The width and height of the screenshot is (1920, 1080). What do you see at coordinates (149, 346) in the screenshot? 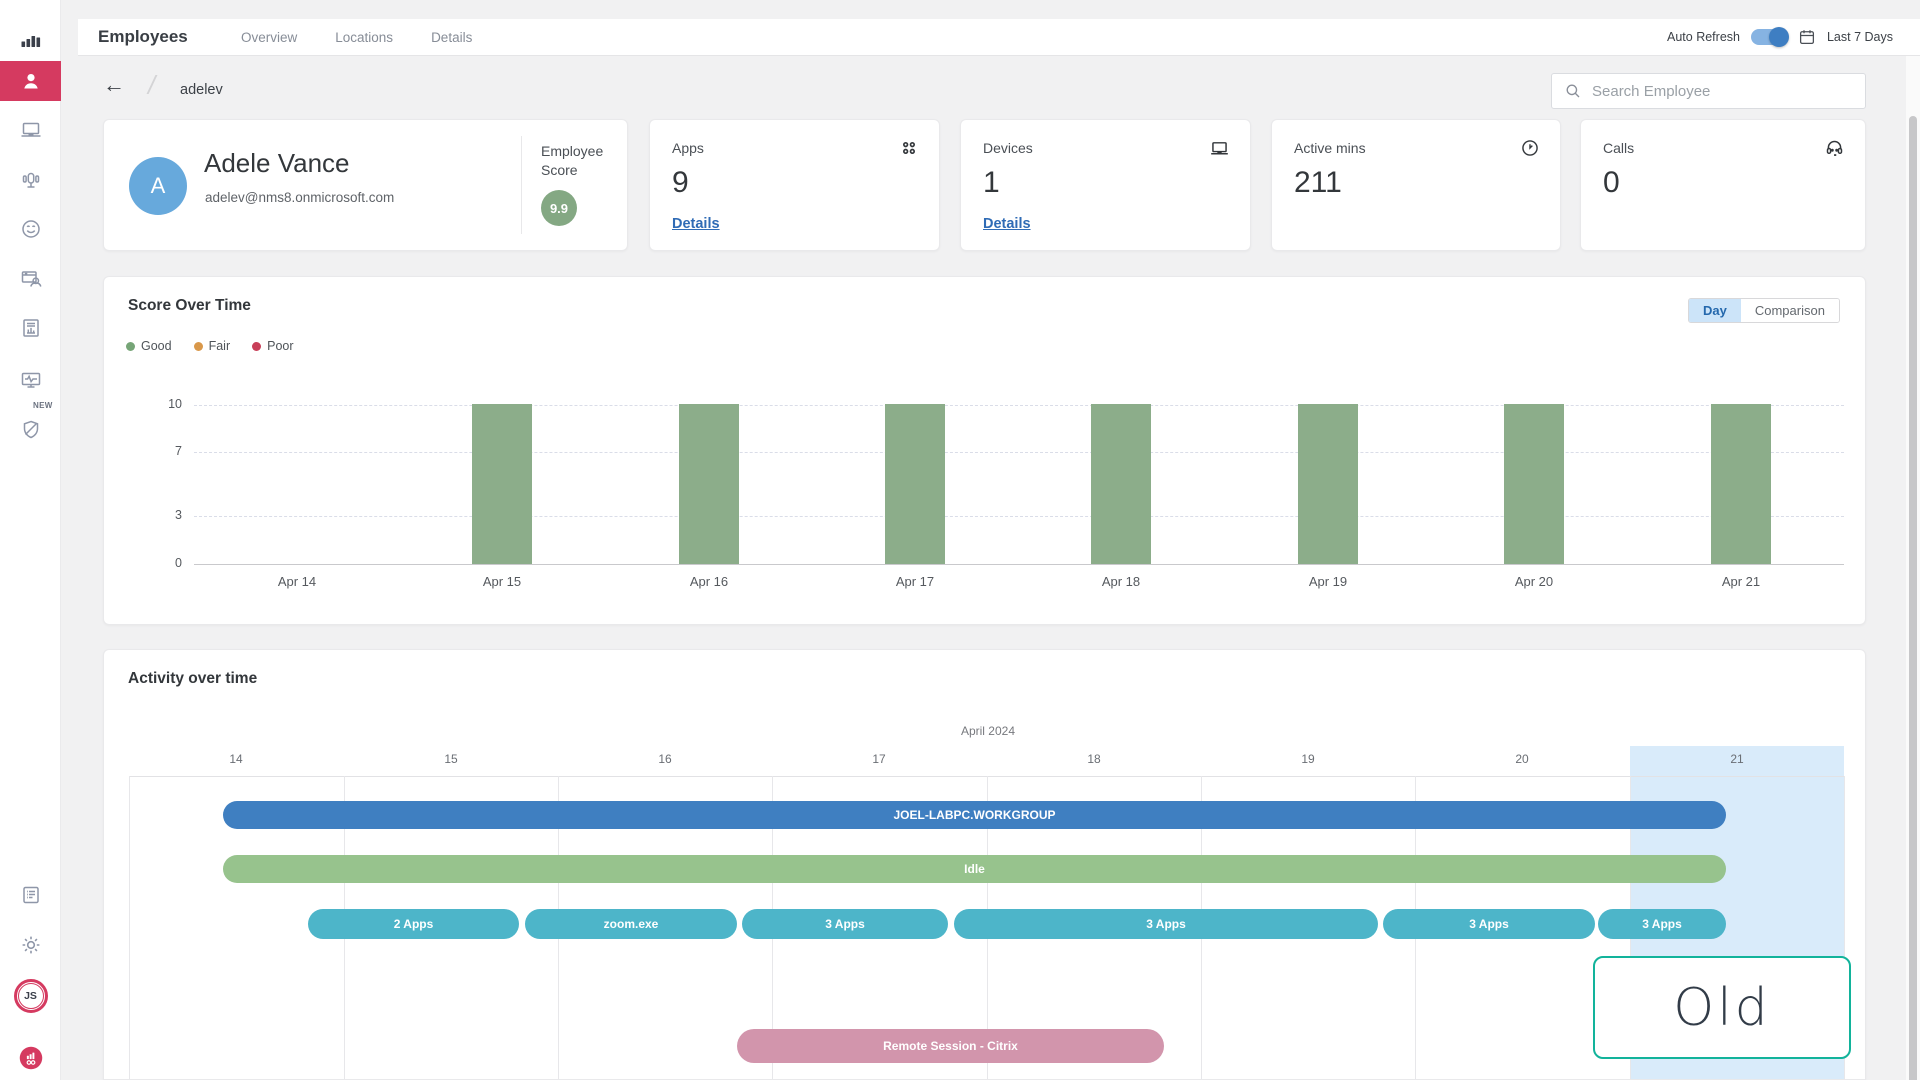
I see `legend-good: Good` at bounding box center [149, 346].